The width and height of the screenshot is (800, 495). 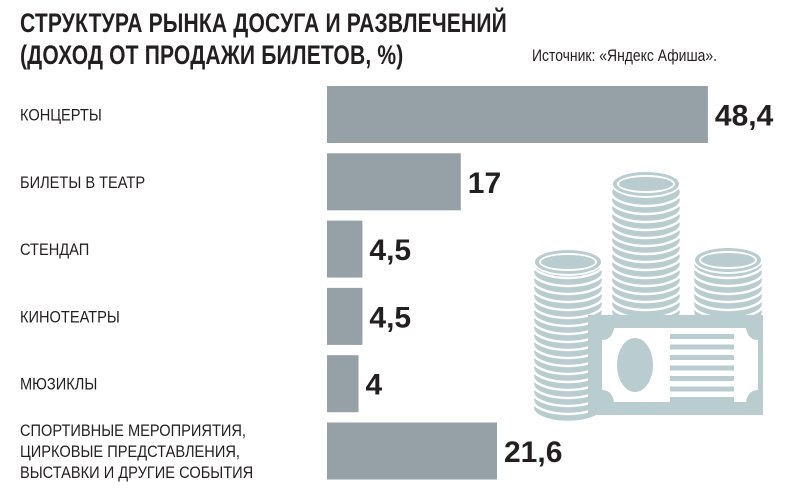 I want to click on category-label: СТЕНДАП, so click(x=54, y=250).